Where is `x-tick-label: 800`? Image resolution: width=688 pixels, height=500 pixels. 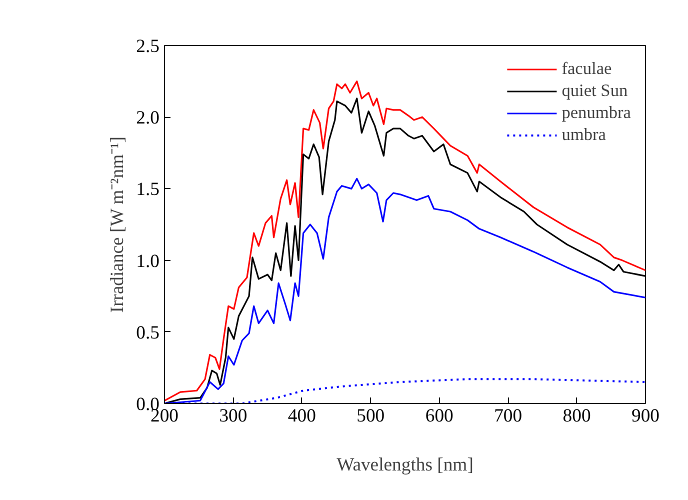
x-tick-label: 800 is located at coordinates (576, 416).